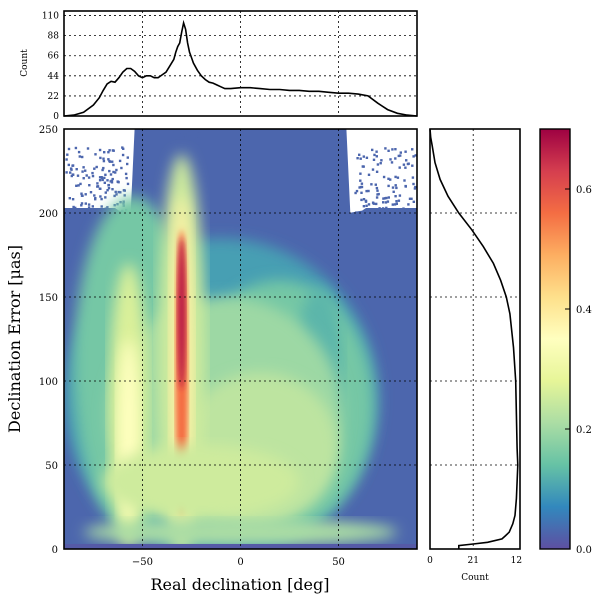  I want to click on heatmap-ytick-250: 250, so click(48, 130).